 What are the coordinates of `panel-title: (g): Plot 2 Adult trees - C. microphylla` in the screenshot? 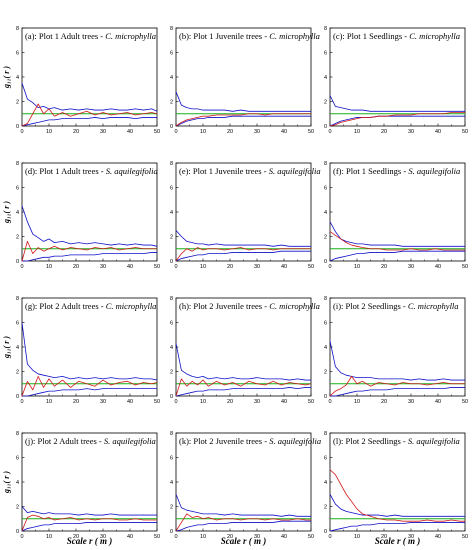 It's located at (90, 306).